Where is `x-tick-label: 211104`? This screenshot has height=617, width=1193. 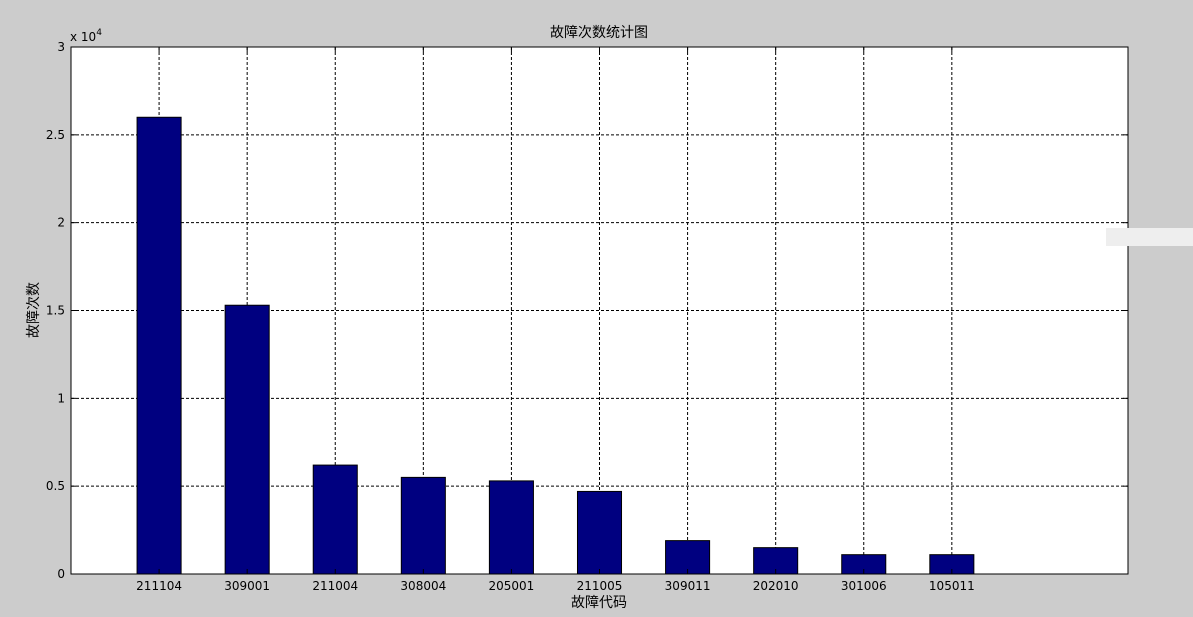
x-tick-label: 211104 is located at coordinates (159, 586).